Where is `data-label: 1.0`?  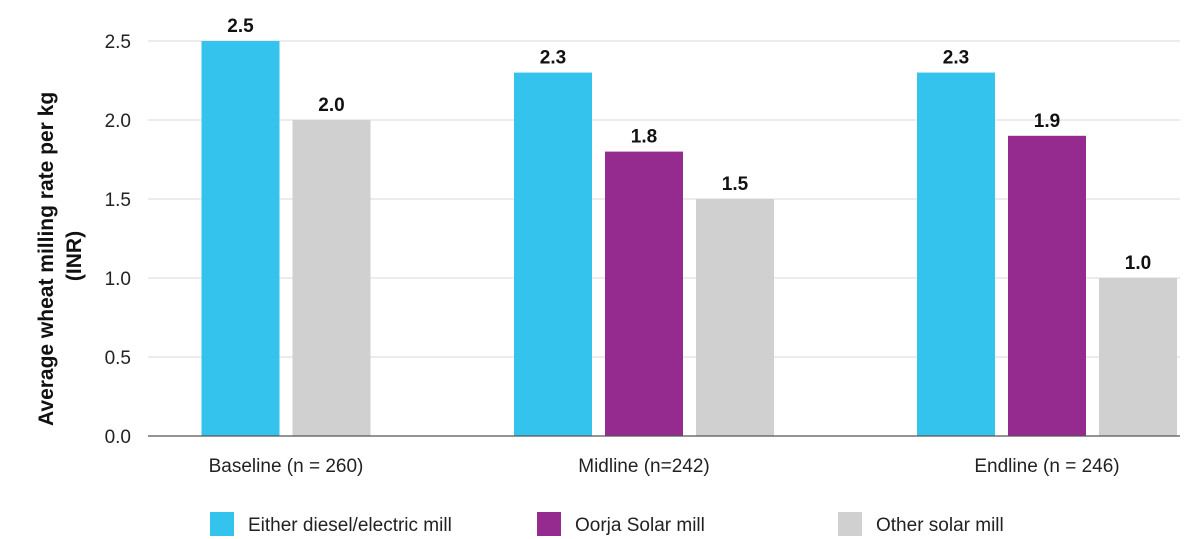
data-label: 1.0 is located at coordinates (1138, 263).